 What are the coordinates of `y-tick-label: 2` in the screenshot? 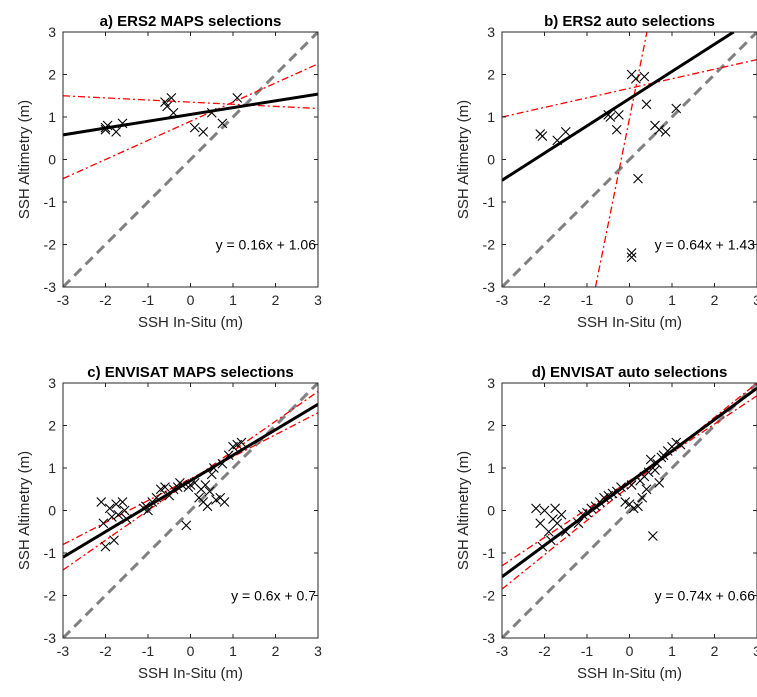 It's located at (491, 426).